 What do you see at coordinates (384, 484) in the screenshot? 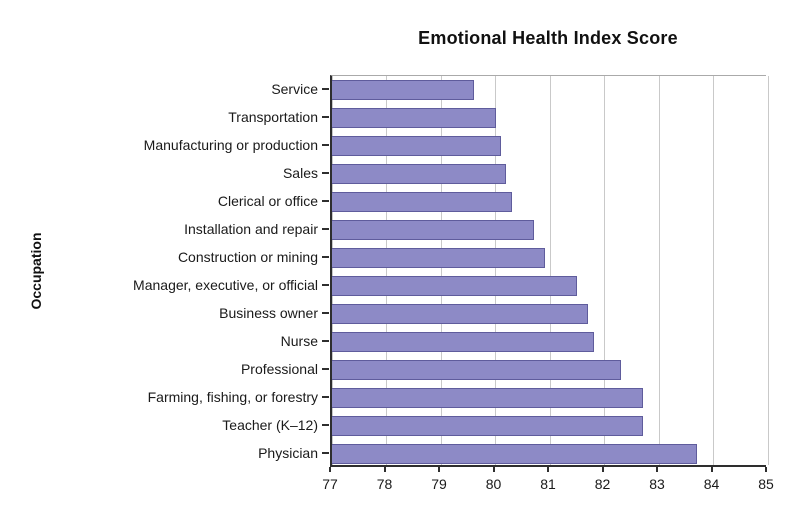
I see `x-tick-label: 78` at bounding box center [384, 484].